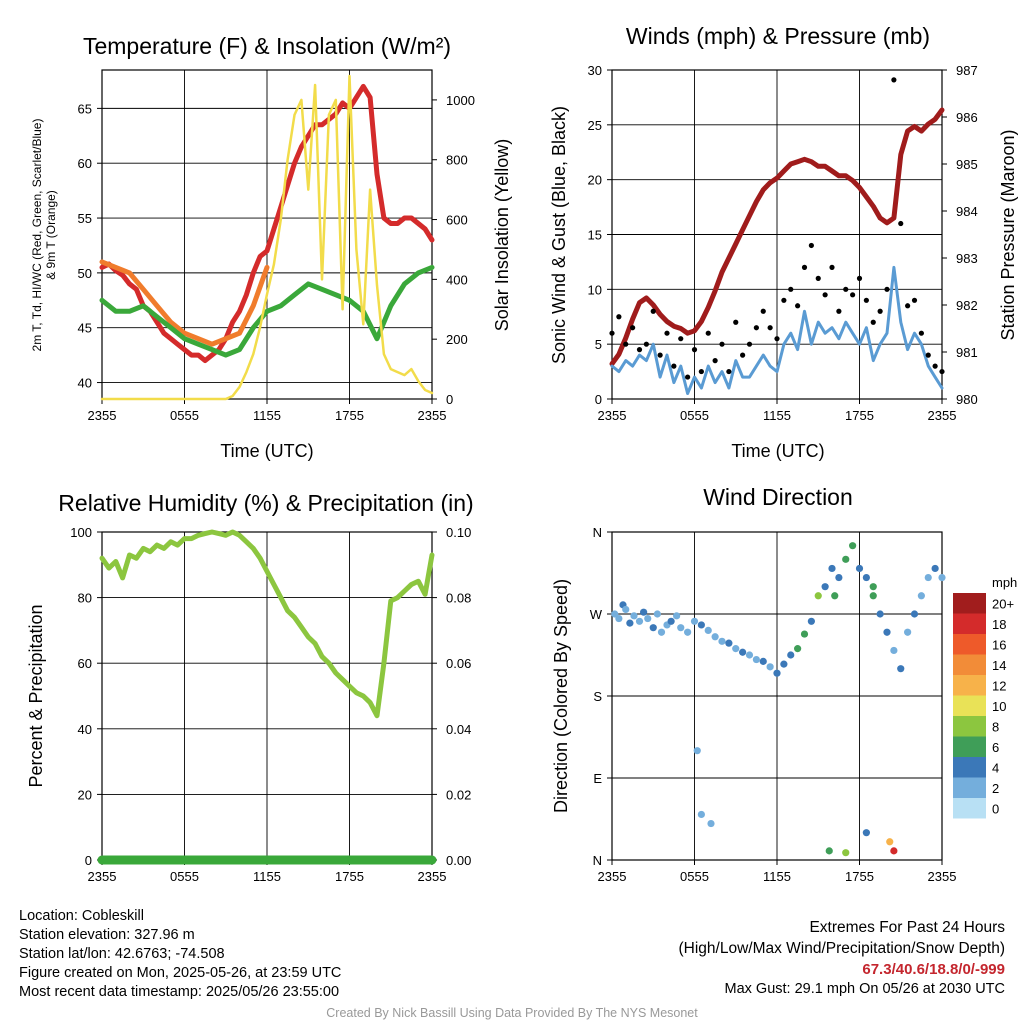  What do you see at coordinates (967, 258) in the screenshot?
I see `y2-tick-label: 983` at bounding box center [967, 258].